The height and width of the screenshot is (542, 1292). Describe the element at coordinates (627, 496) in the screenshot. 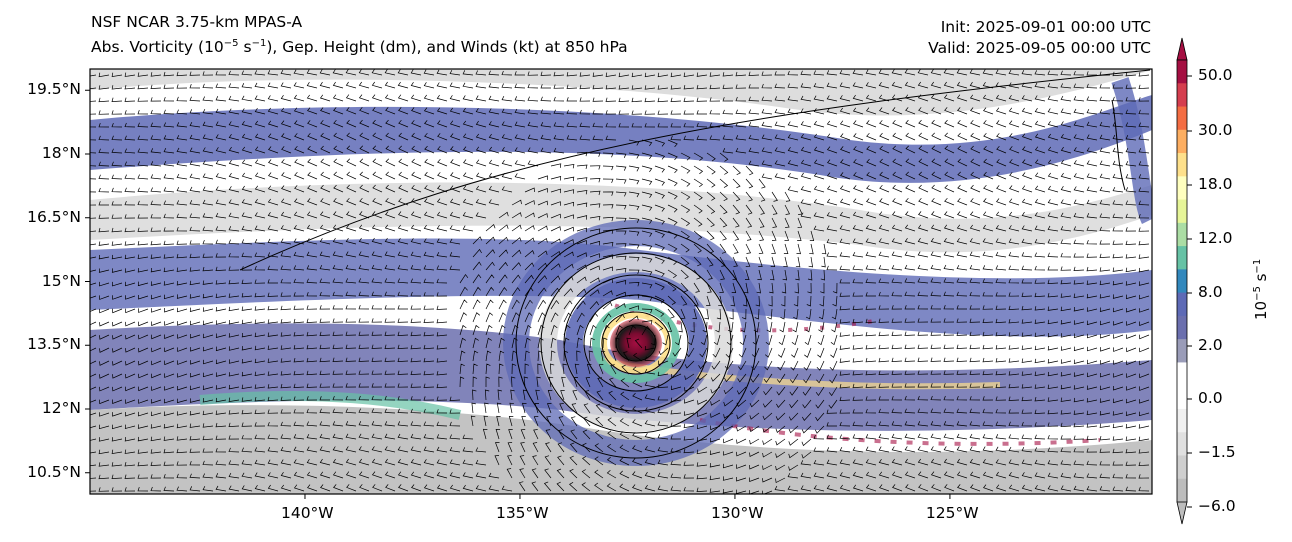

I see `x-axis-ticks` at that location.